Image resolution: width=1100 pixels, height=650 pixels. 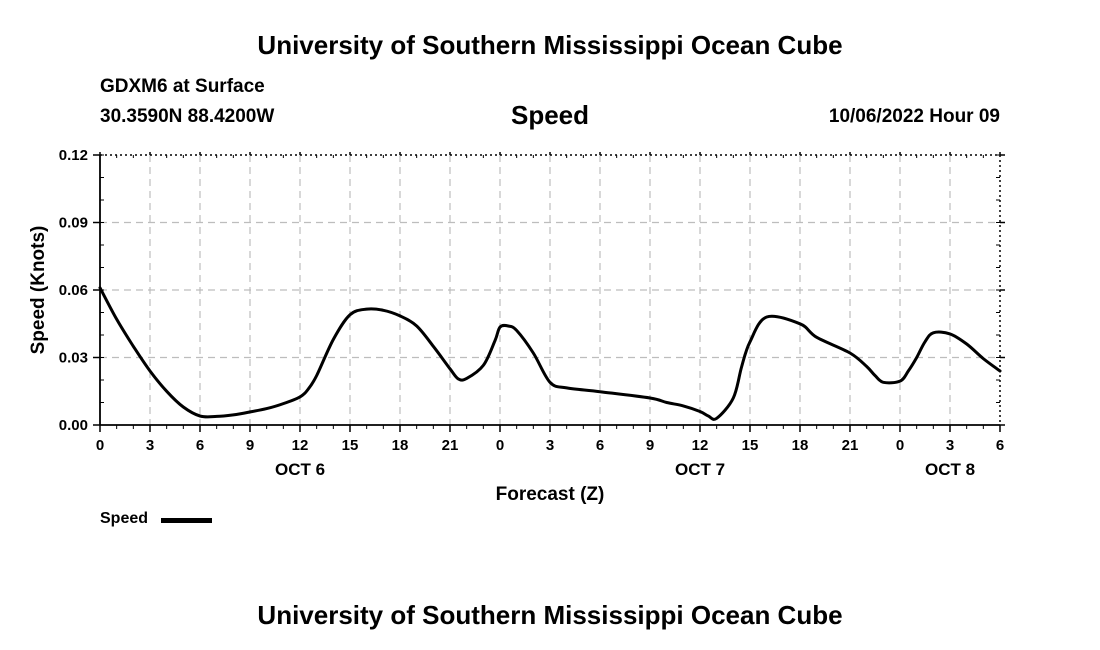 I want to click on date-label: OCT 6, so click(x=300, y=469).